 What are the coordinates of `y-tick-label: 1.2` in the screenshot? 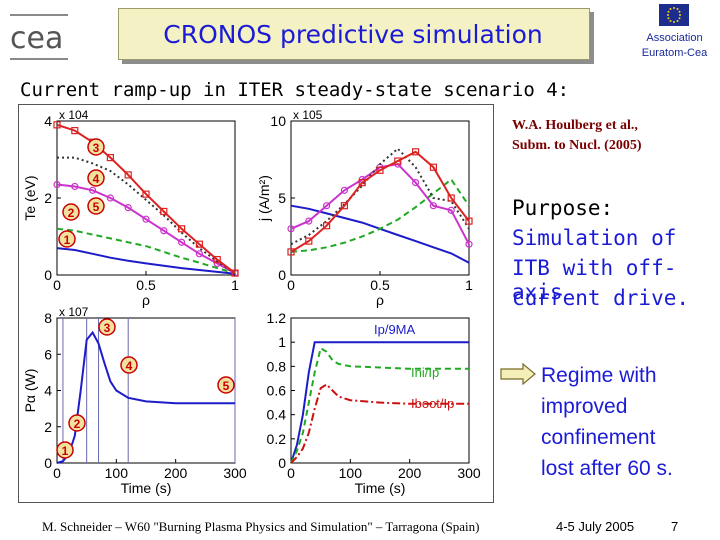 It's located at (277, 318).